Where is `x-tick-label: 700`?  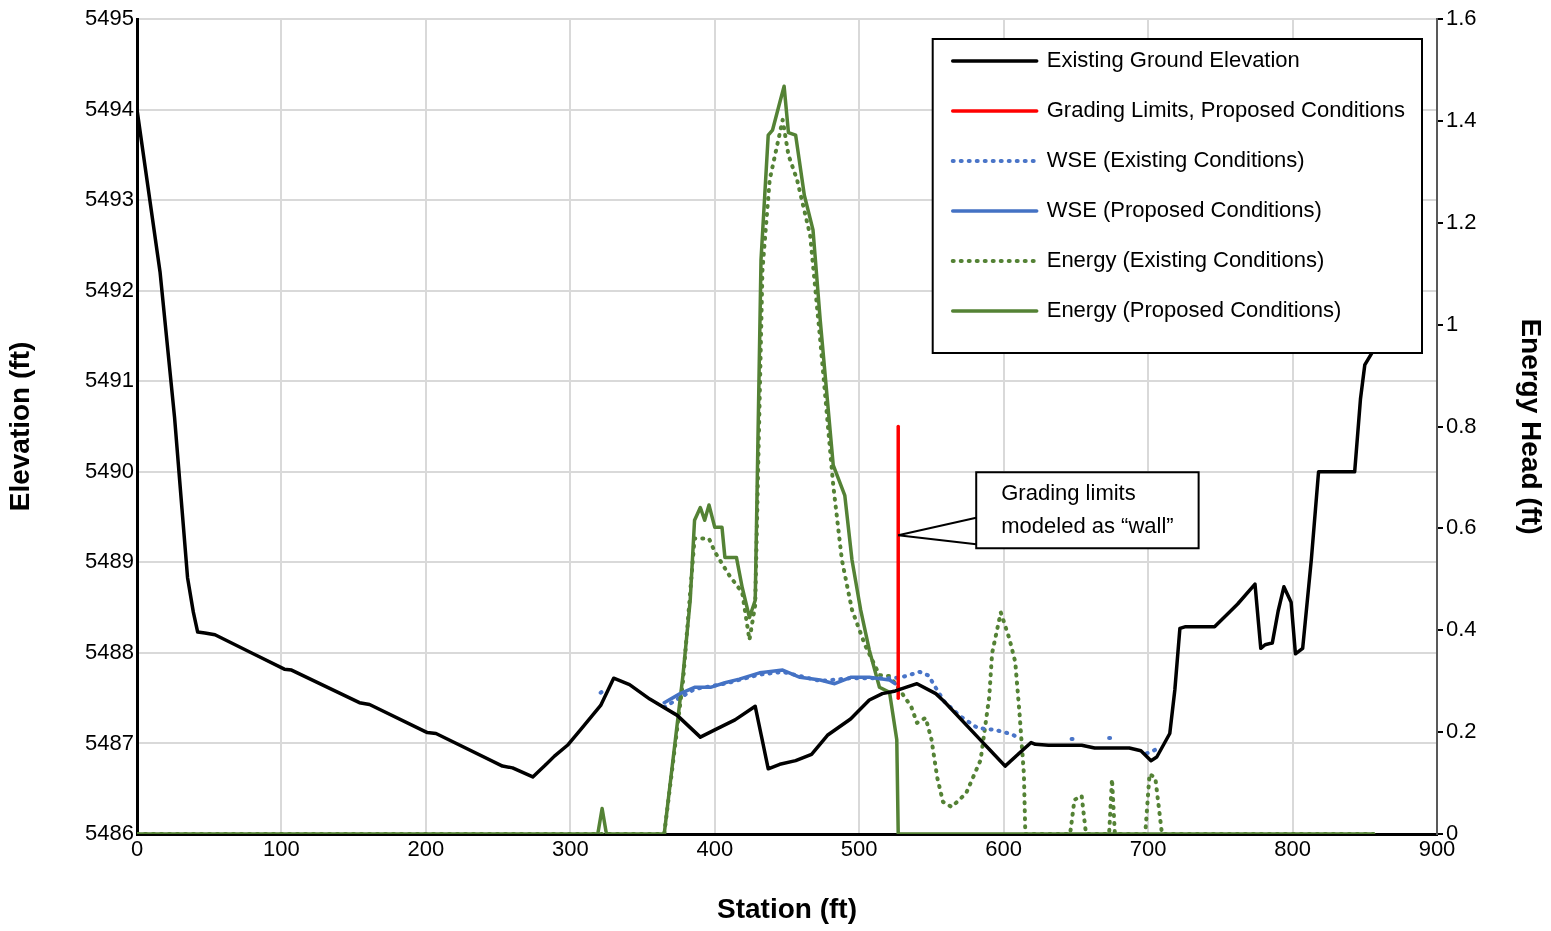
x-tick-label: 700 is located at coordinates (1148, 849).